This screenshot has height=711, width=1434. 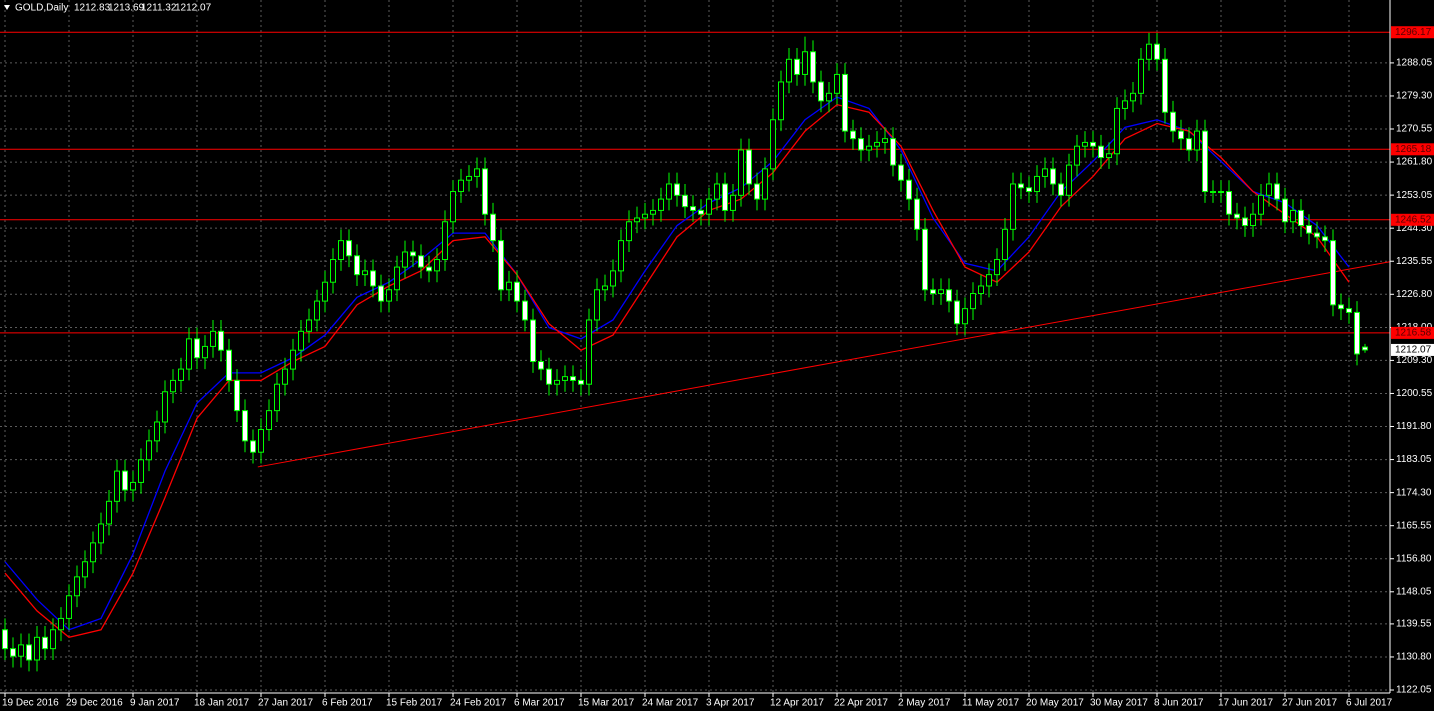 I want to click on level-label: 1265.18, so click(x=1413, y=149).